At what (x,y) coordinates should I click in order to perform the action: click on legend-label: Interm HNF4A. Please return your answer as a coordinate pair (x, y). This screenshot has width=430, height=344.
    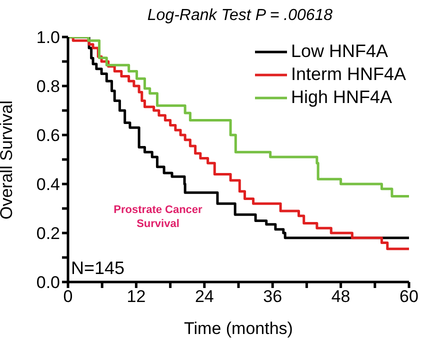
    Looking at the image, I should click on (348, 74).